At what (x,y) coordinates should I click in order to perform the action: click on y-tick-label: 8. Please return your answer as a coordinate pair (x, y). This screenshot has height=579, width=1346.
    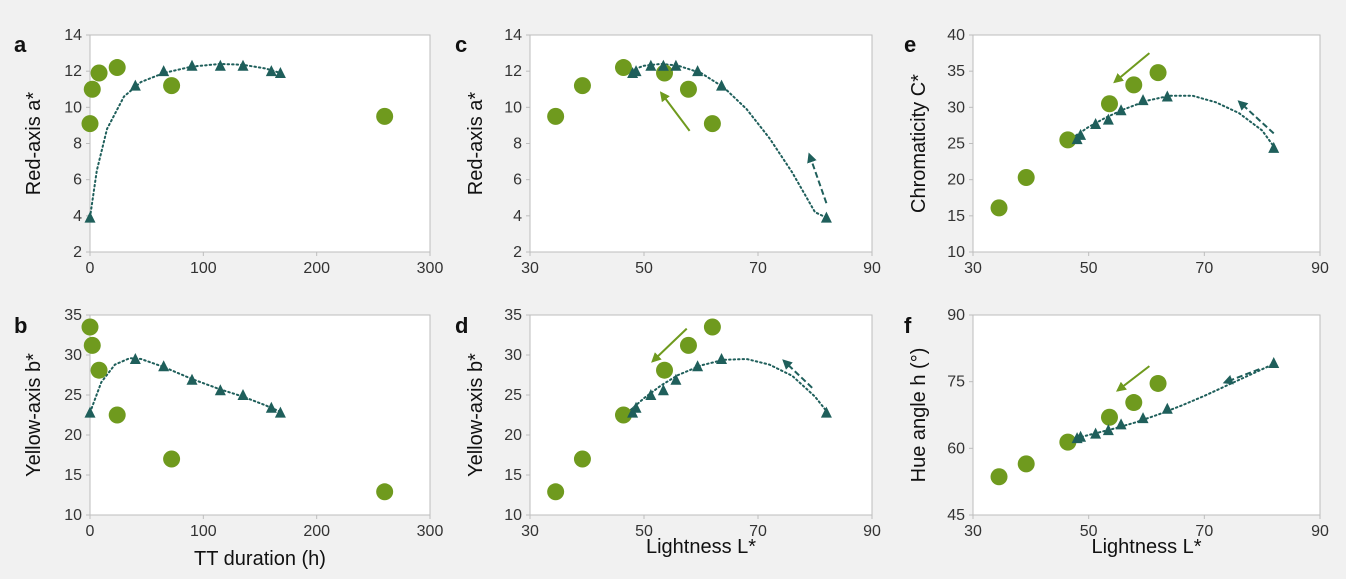
    Looking at the image, I should click on (77, 144).